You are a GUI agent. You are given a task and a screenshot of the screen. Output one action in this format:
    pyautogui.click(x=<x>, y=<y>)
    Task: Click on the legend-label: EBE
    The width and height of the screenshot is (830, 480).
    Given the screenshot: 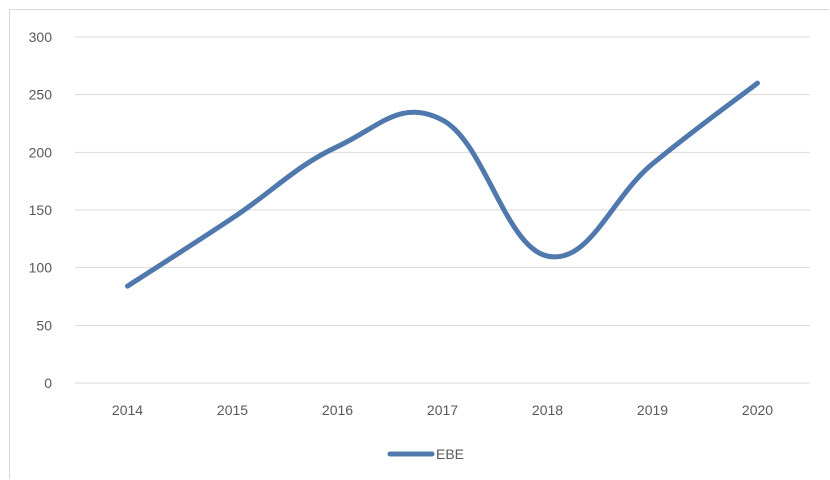 What is the action you would take?
    pyautogui.click(x=450, y=454)
    